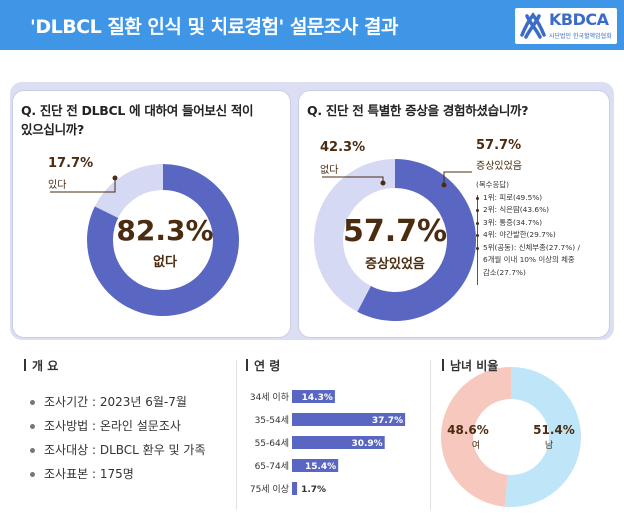  Describe the element at coordinates (313, 490) in the screenshot. I see `age-bar-value-label: 1.7%` at that location.